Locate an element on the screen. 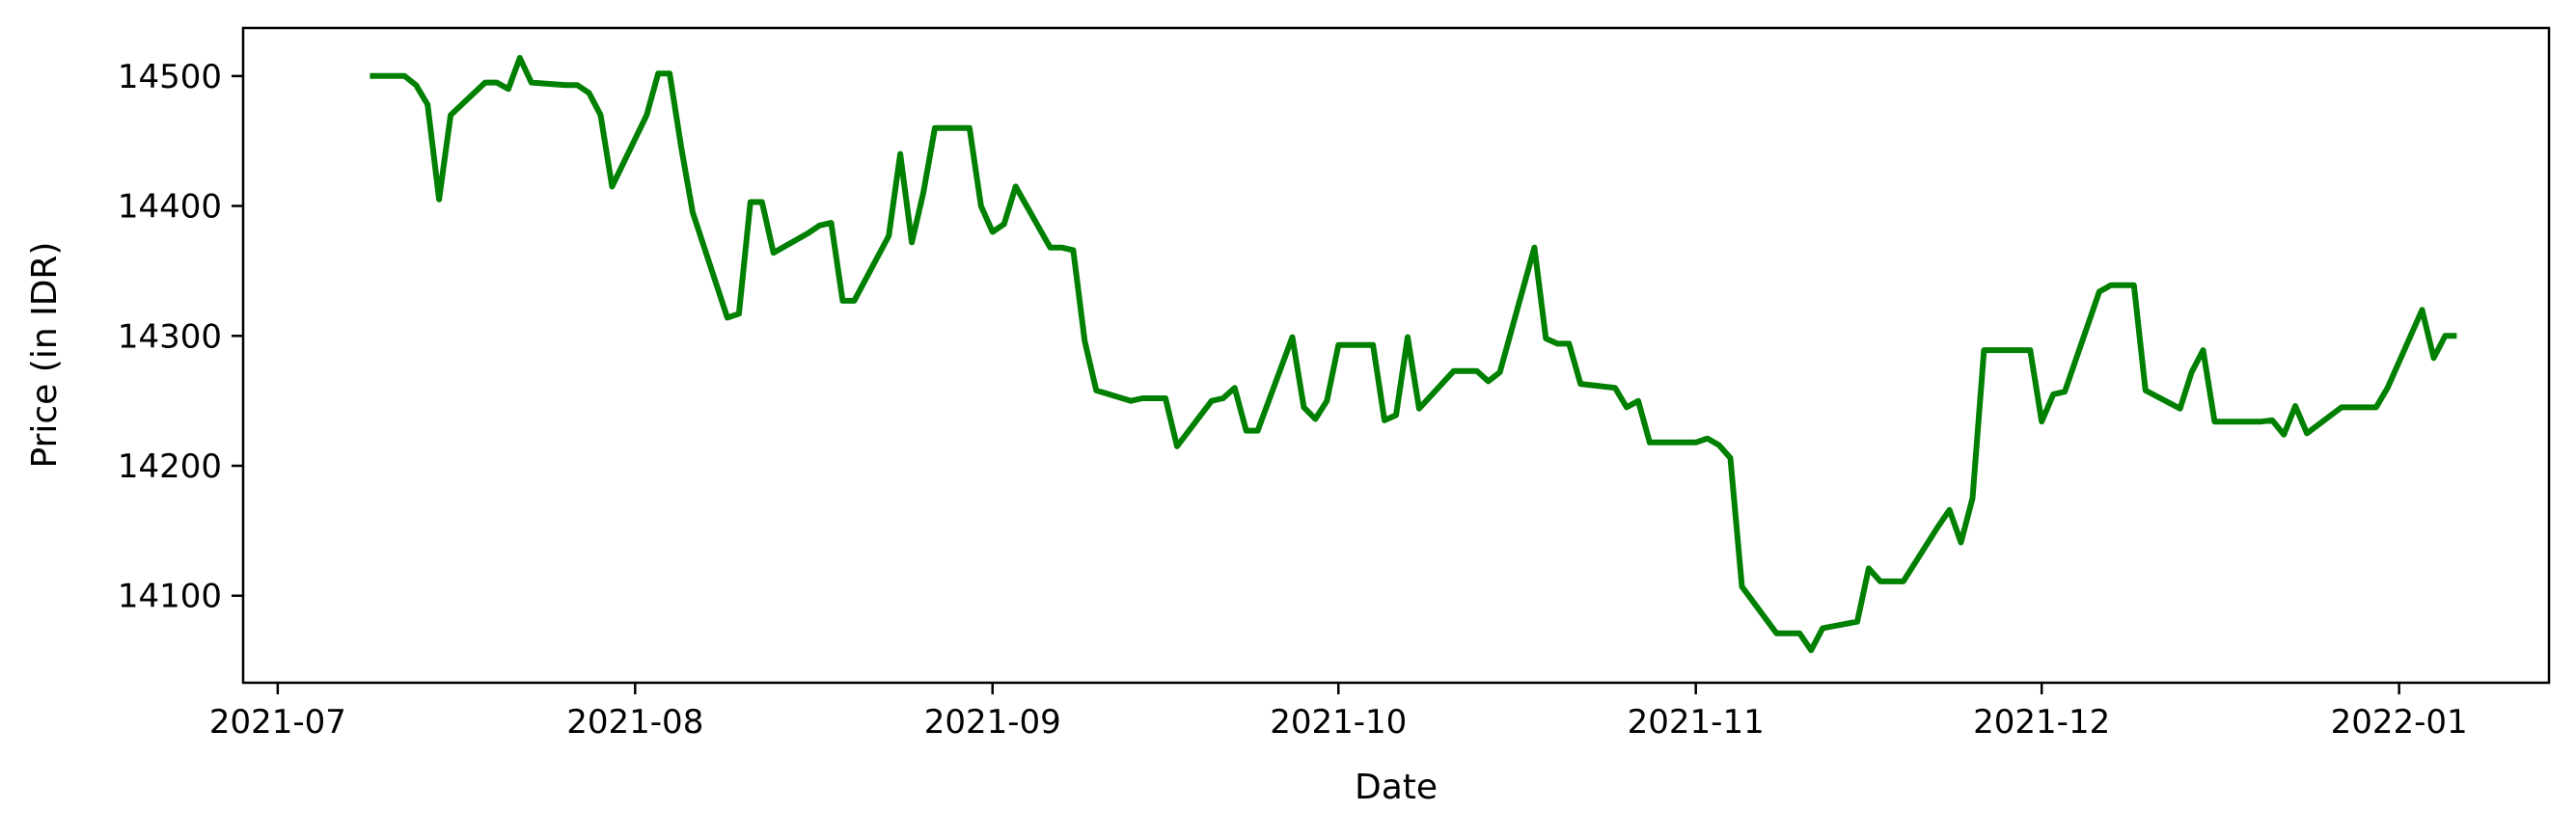  x-tick-label: 2021-12 is located at coordinates (2041, 722).